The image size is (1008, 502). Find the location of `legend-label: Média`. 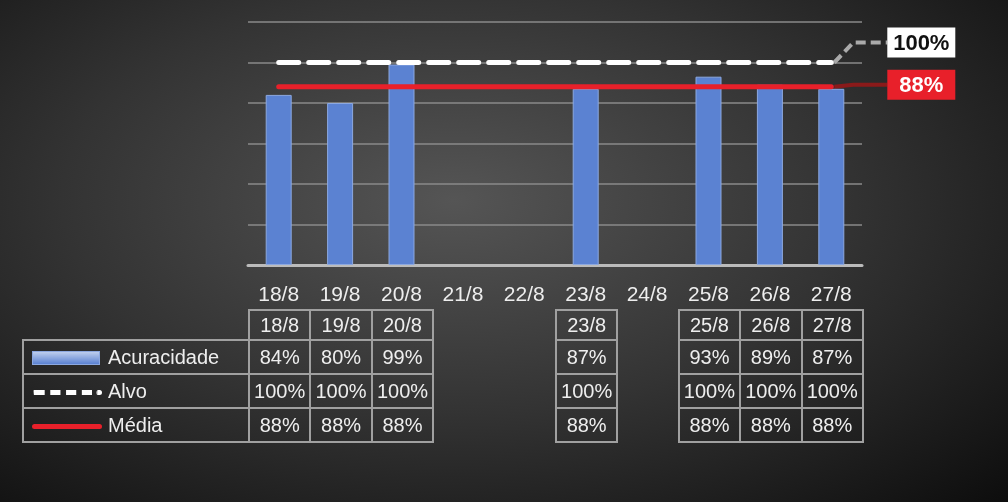

legend-label: Média is located at coordinates (135, 424).